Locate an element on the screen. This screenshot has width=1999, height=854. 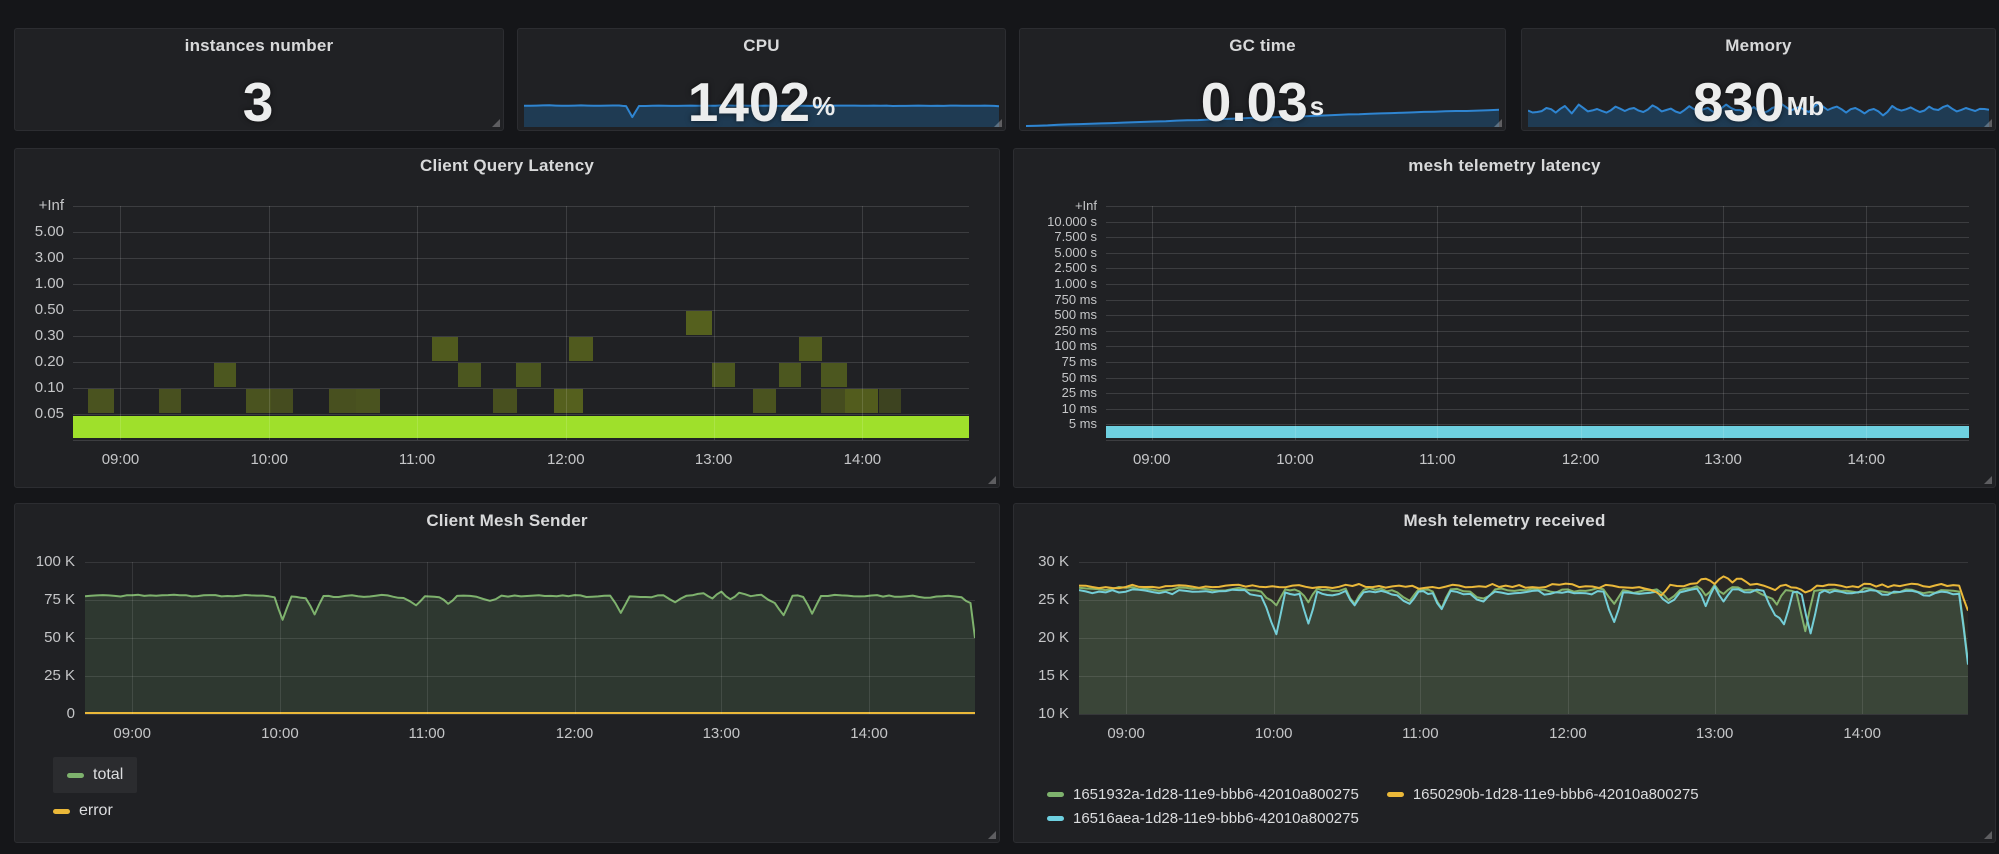
heatmap-bottom-bucket-bar is located at coordinates (1537, 432).